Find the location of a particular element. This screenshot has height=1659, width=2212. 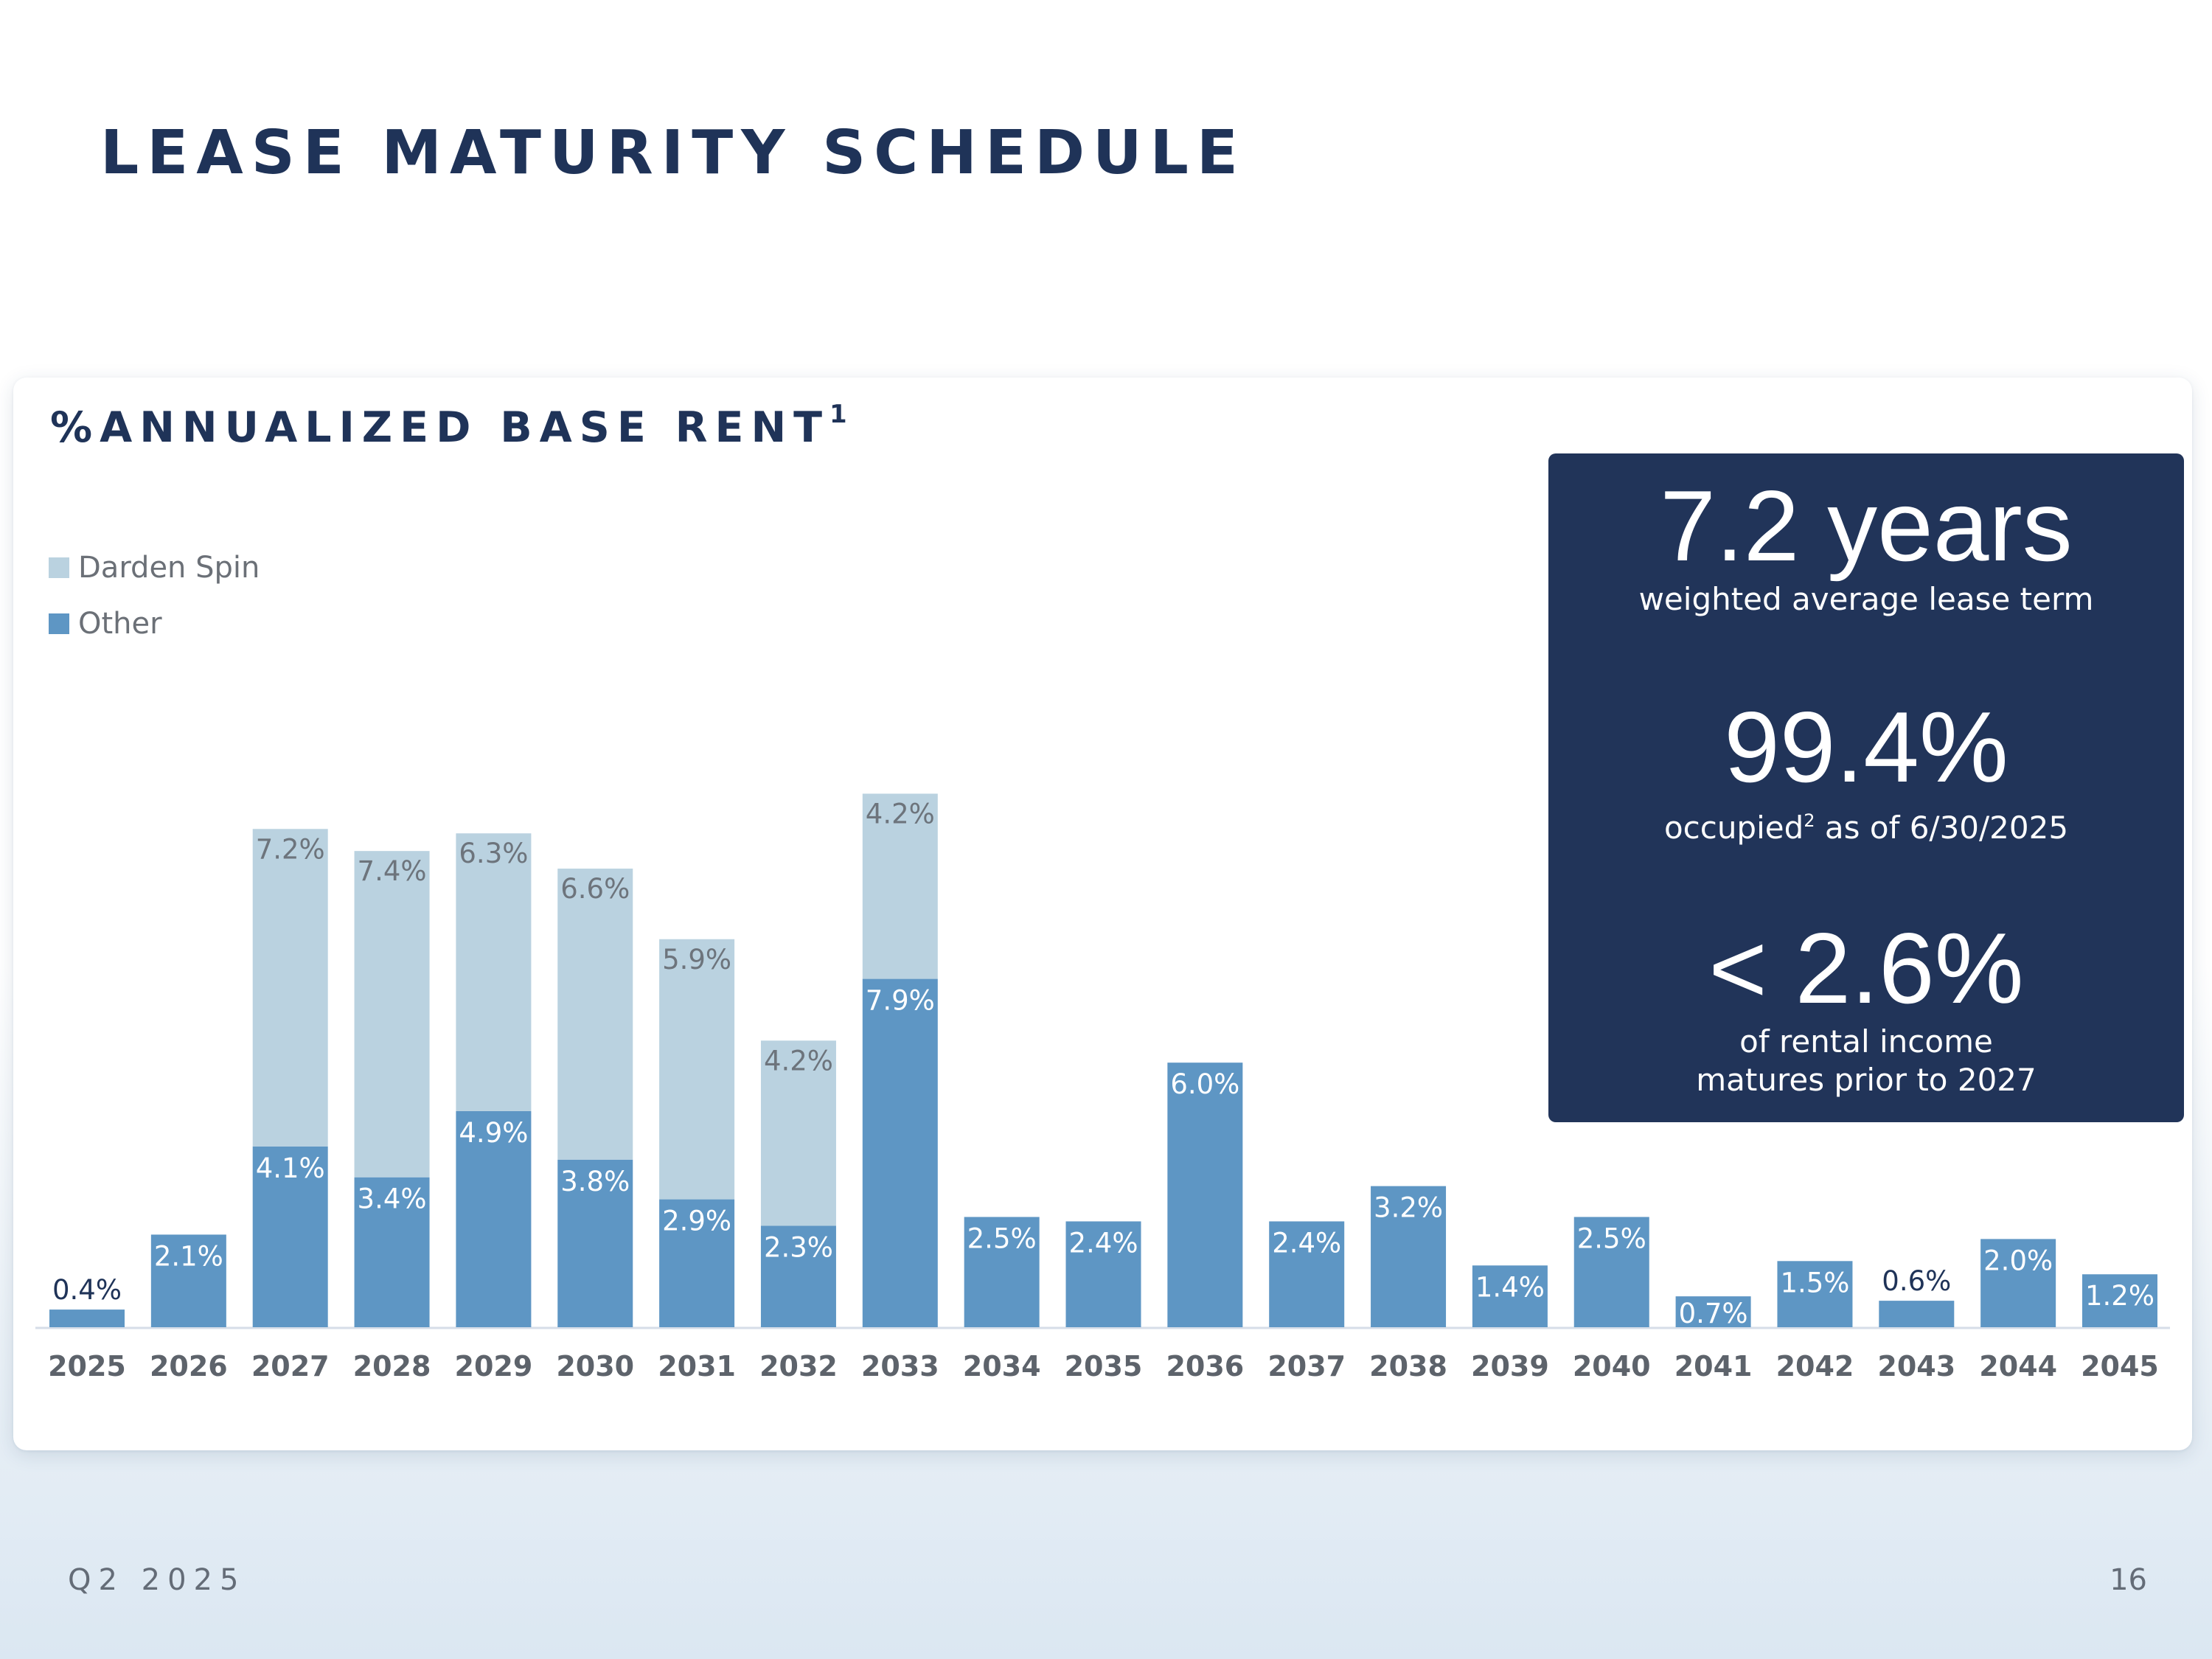

bar-other-2042 is located at coordinates (1815, 1294).